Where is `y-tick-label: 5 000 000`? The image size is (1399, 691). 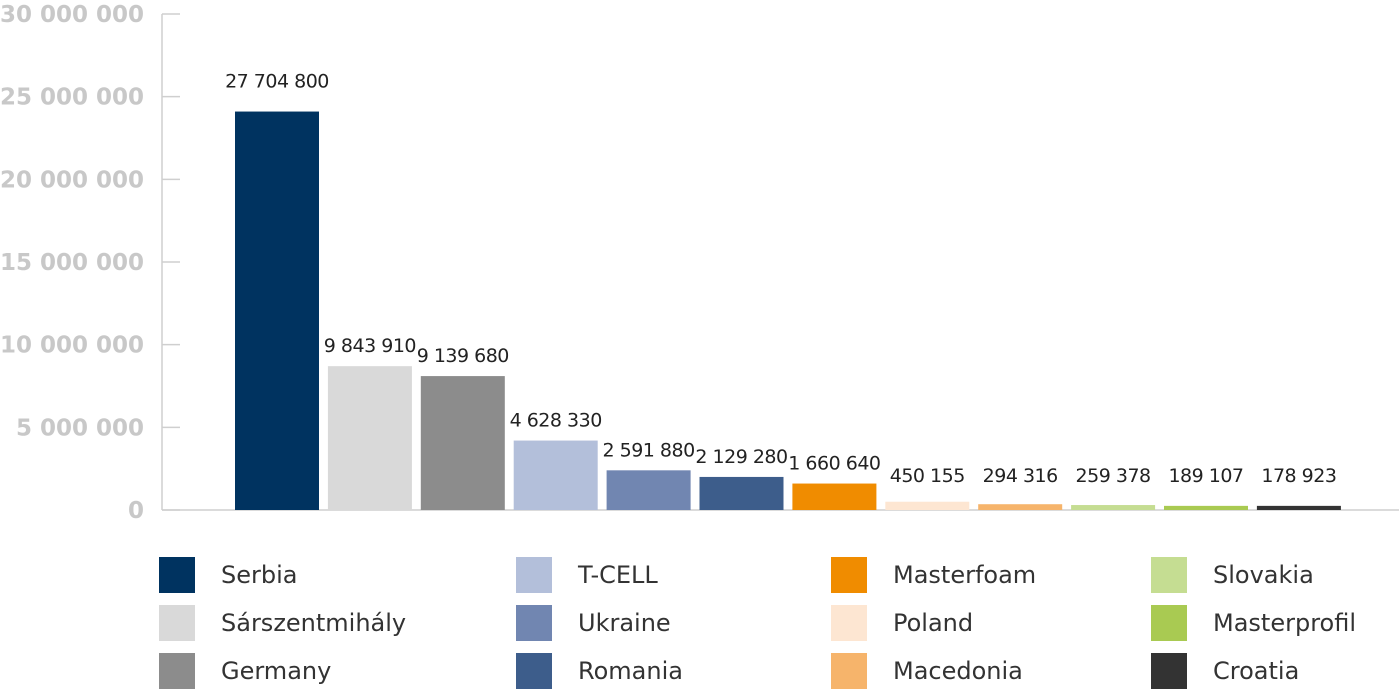
y-tick-label: 5 000 000 is located at coordinates (80, 428).